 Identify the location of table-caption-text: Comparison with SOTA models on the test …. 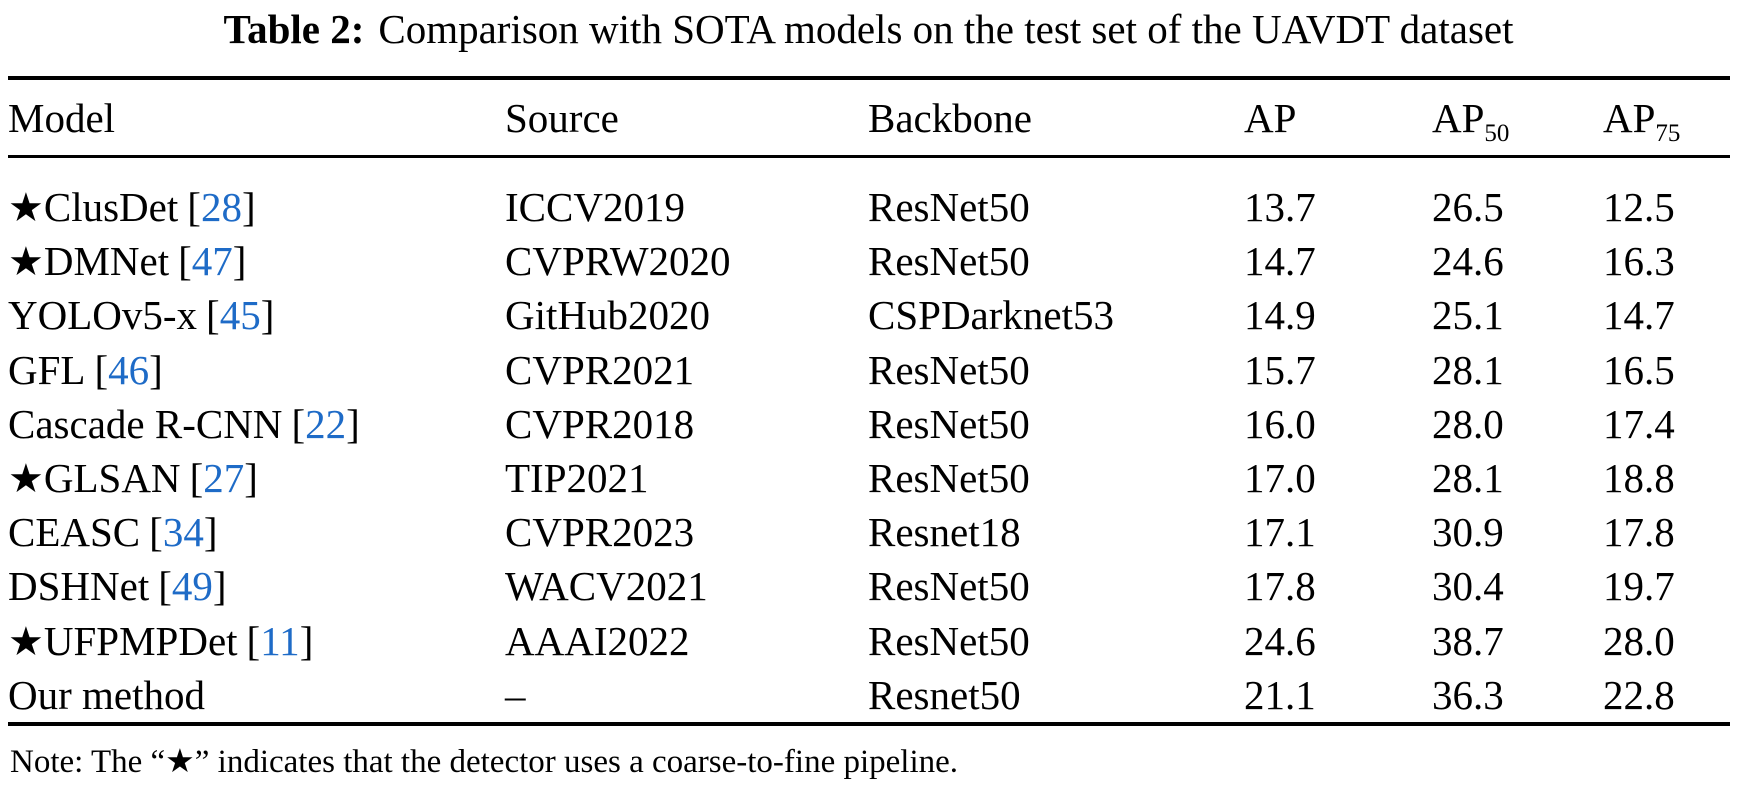
(946, 29).